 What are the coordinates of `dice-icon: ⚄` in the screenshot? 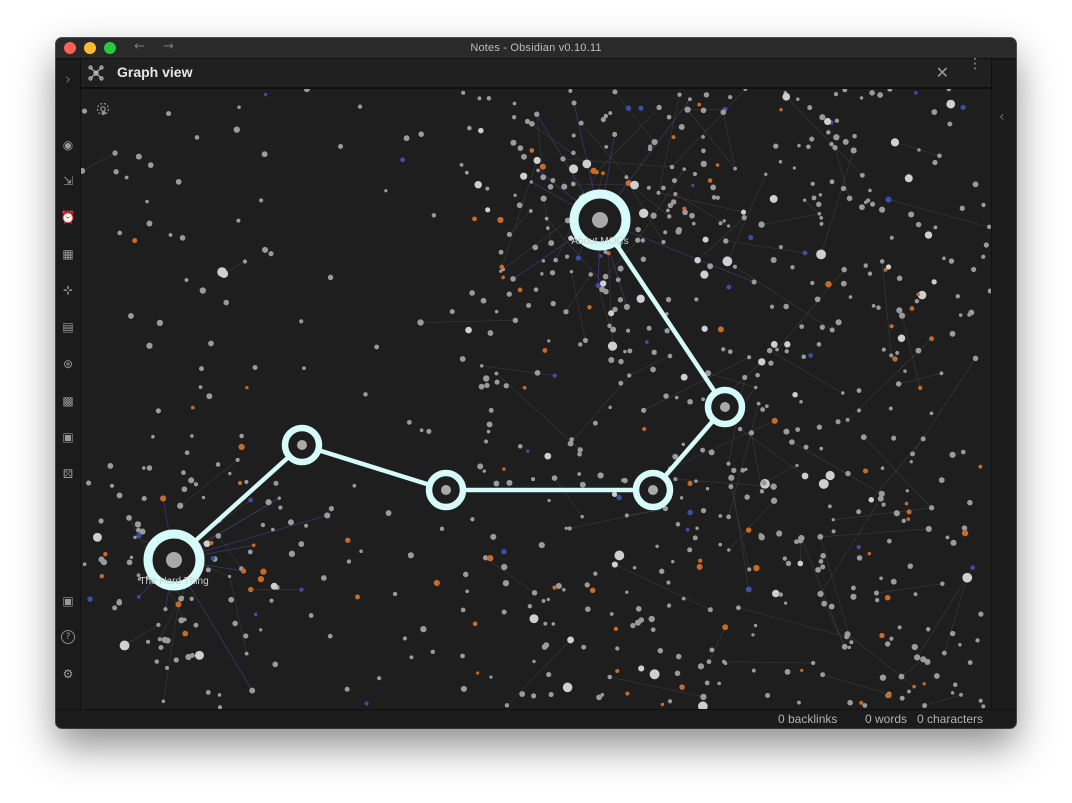 It's located at (68, 474).